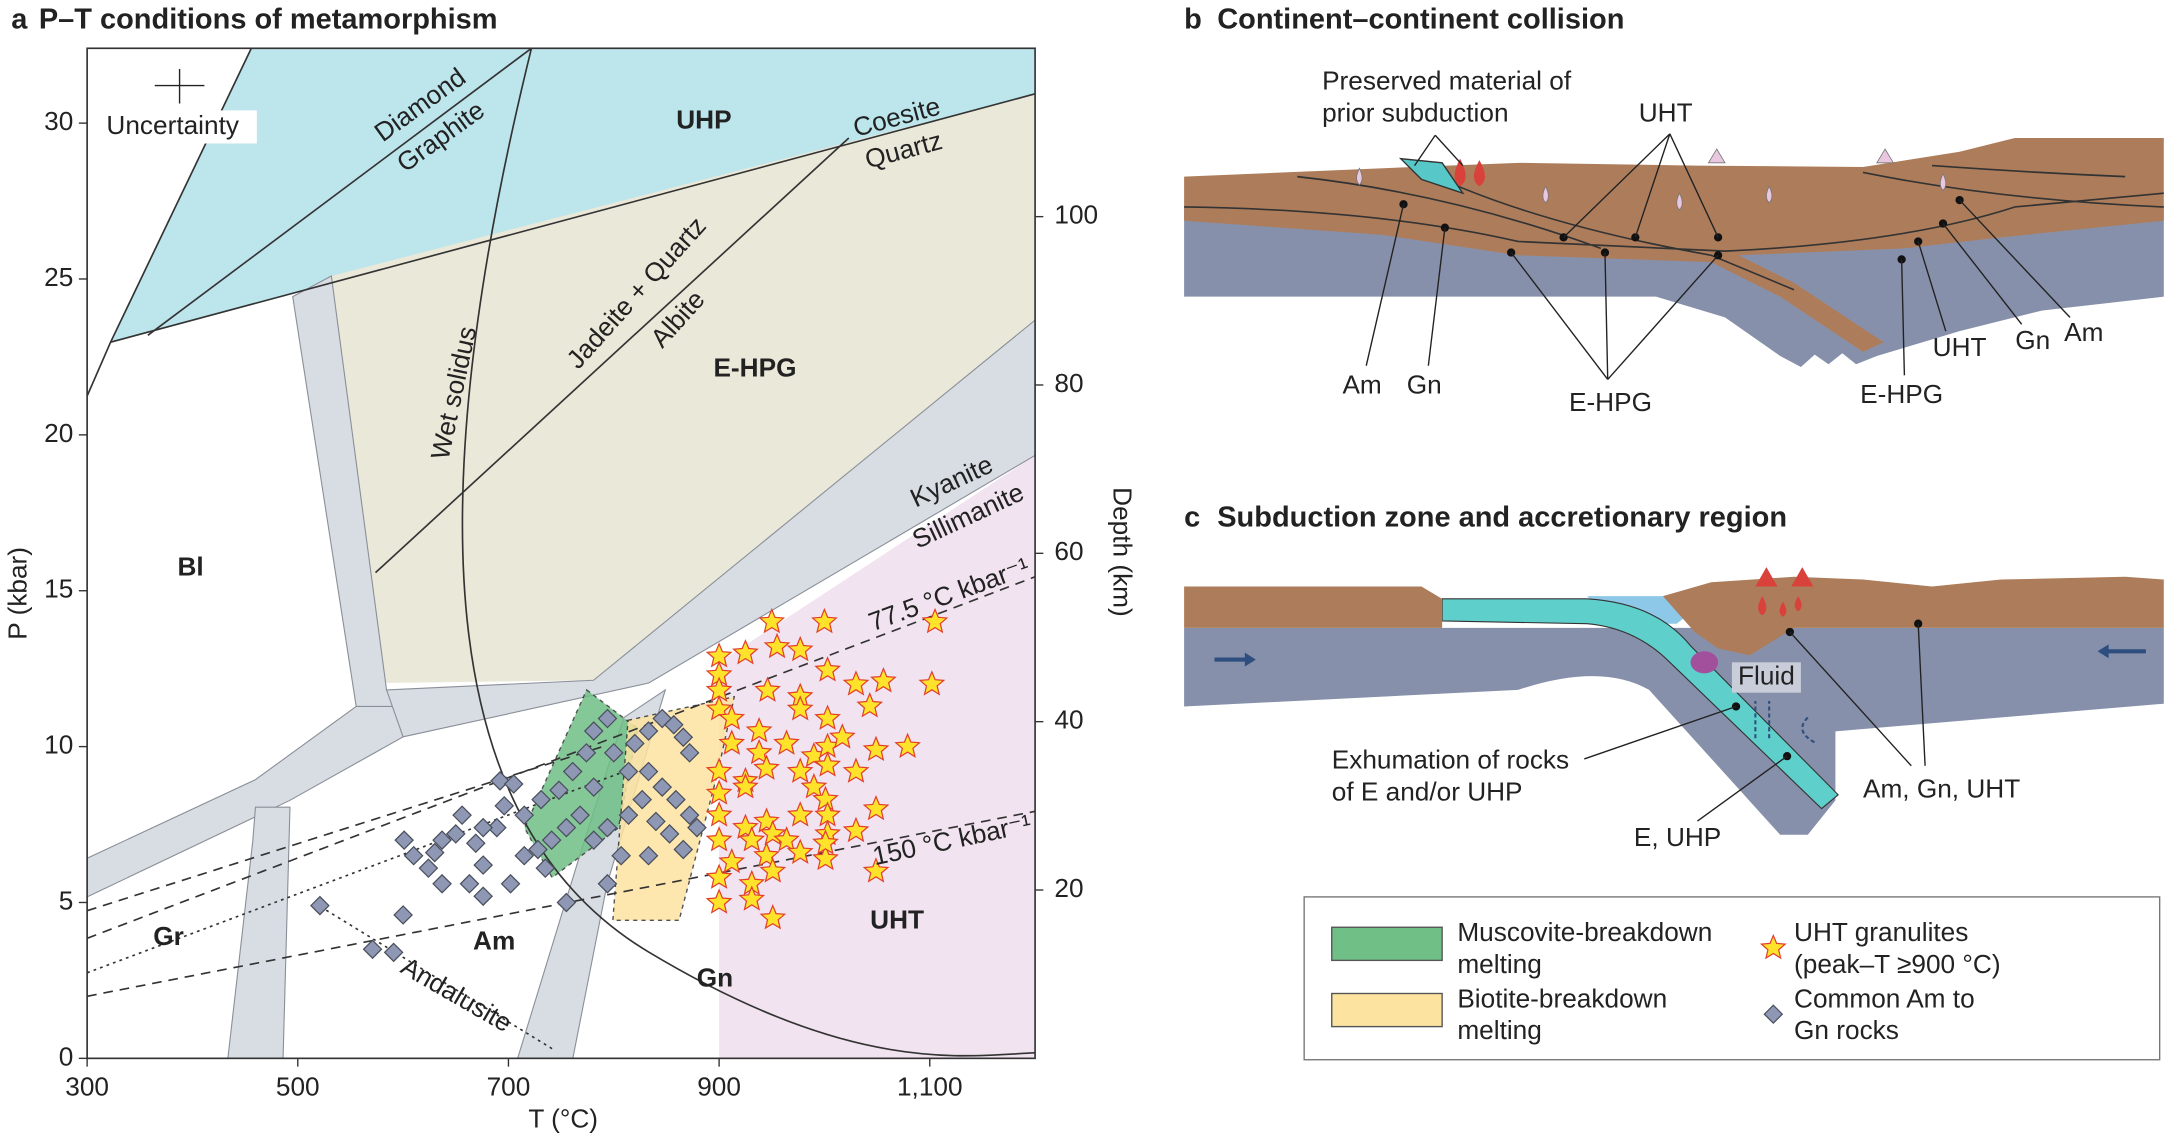  I want to click on coesite-quartz-line, so click(573, 218).